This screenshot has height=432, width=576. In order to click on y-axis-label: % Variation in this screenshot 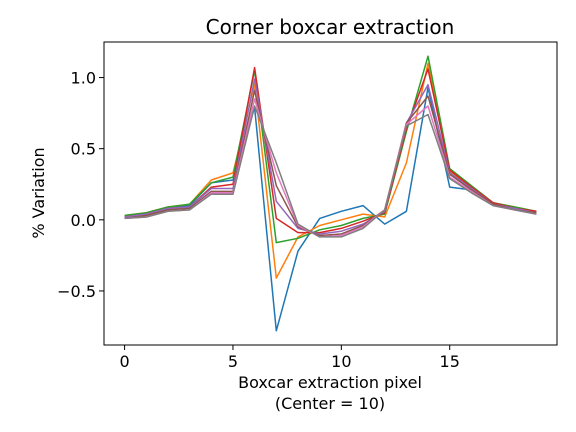, I will do `click(38, 192)`.